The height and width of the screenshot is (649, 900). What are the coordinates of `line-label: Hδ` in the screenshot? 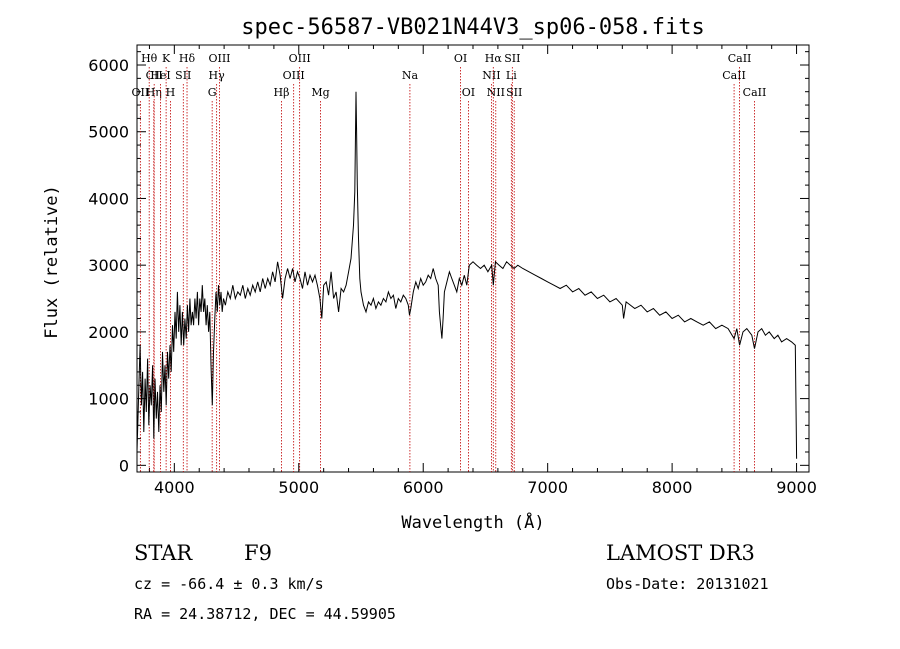 It's located at (187, 58).